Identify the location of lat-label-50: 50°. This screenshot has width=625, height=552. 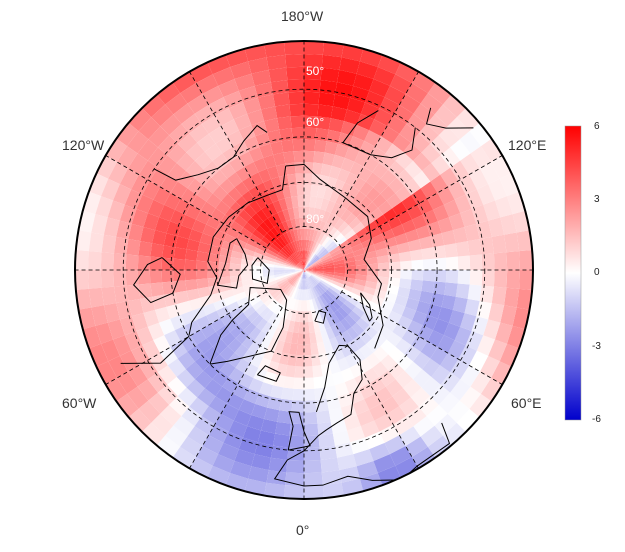
(315, 71).